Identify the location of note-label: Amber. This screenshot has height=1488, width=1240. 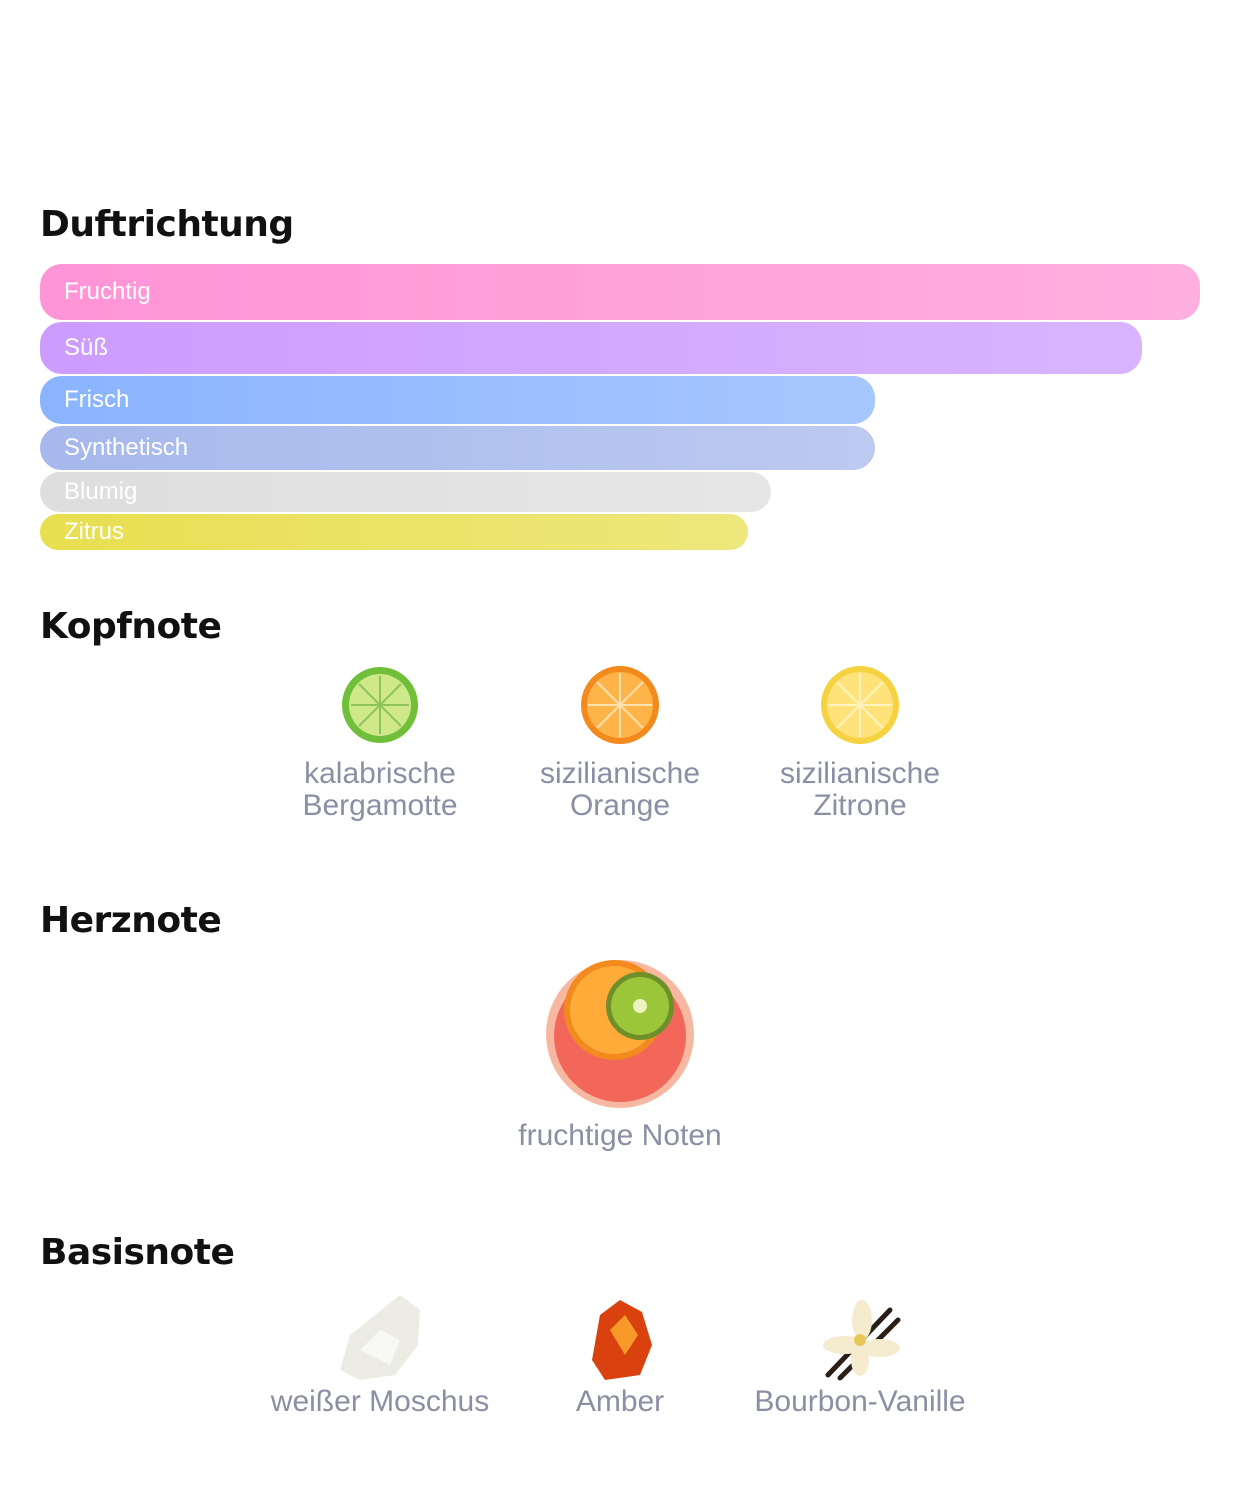
(620, 1402).